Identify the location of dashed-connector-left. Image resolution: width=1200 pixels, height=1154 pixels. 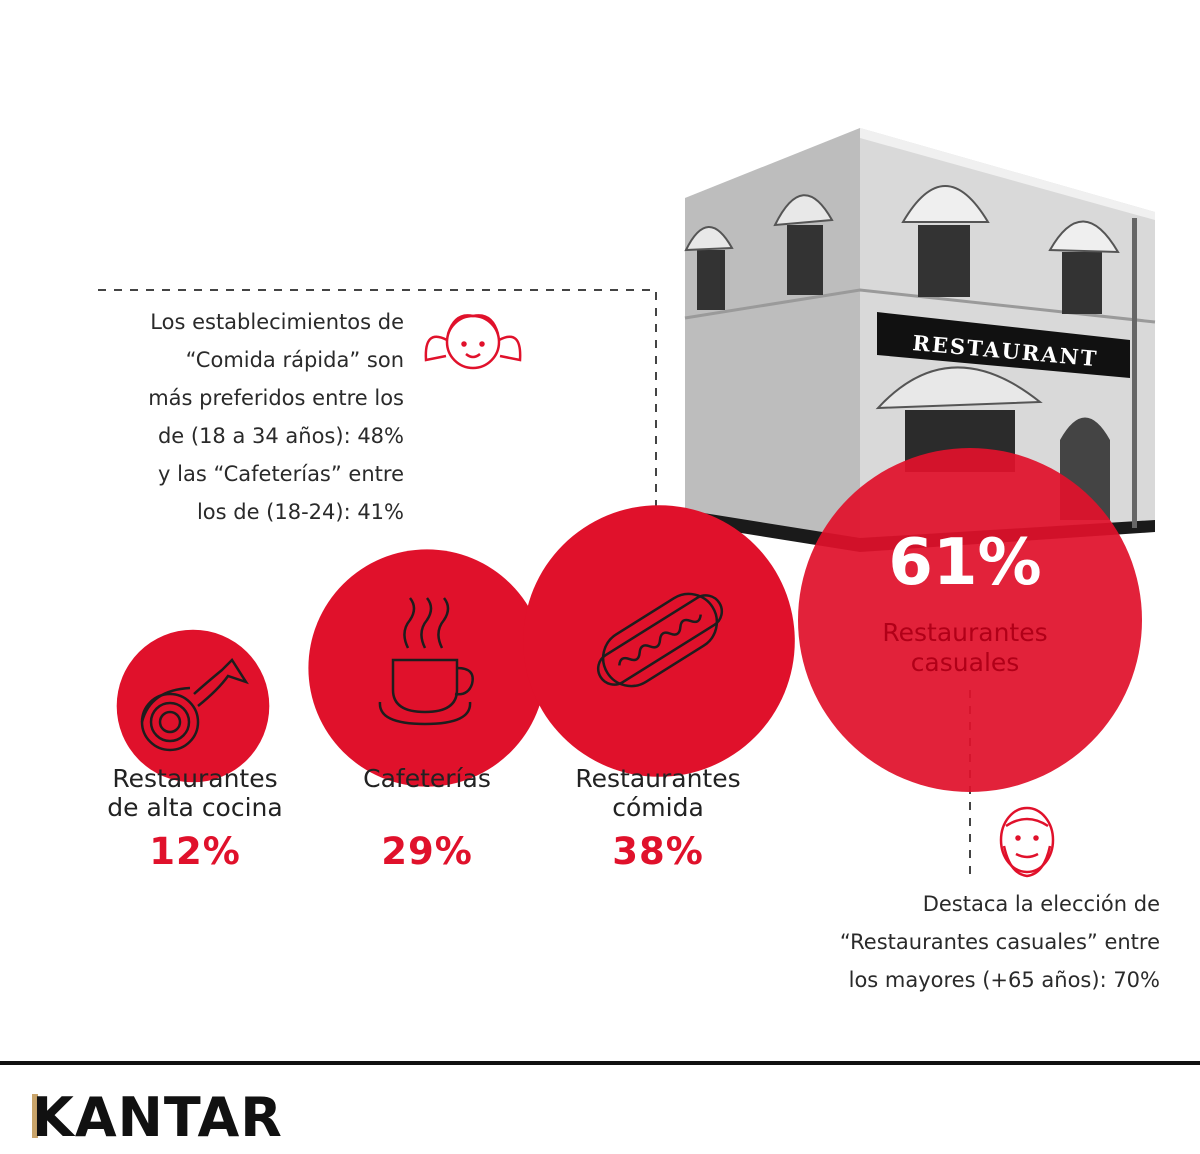
(377, 412).